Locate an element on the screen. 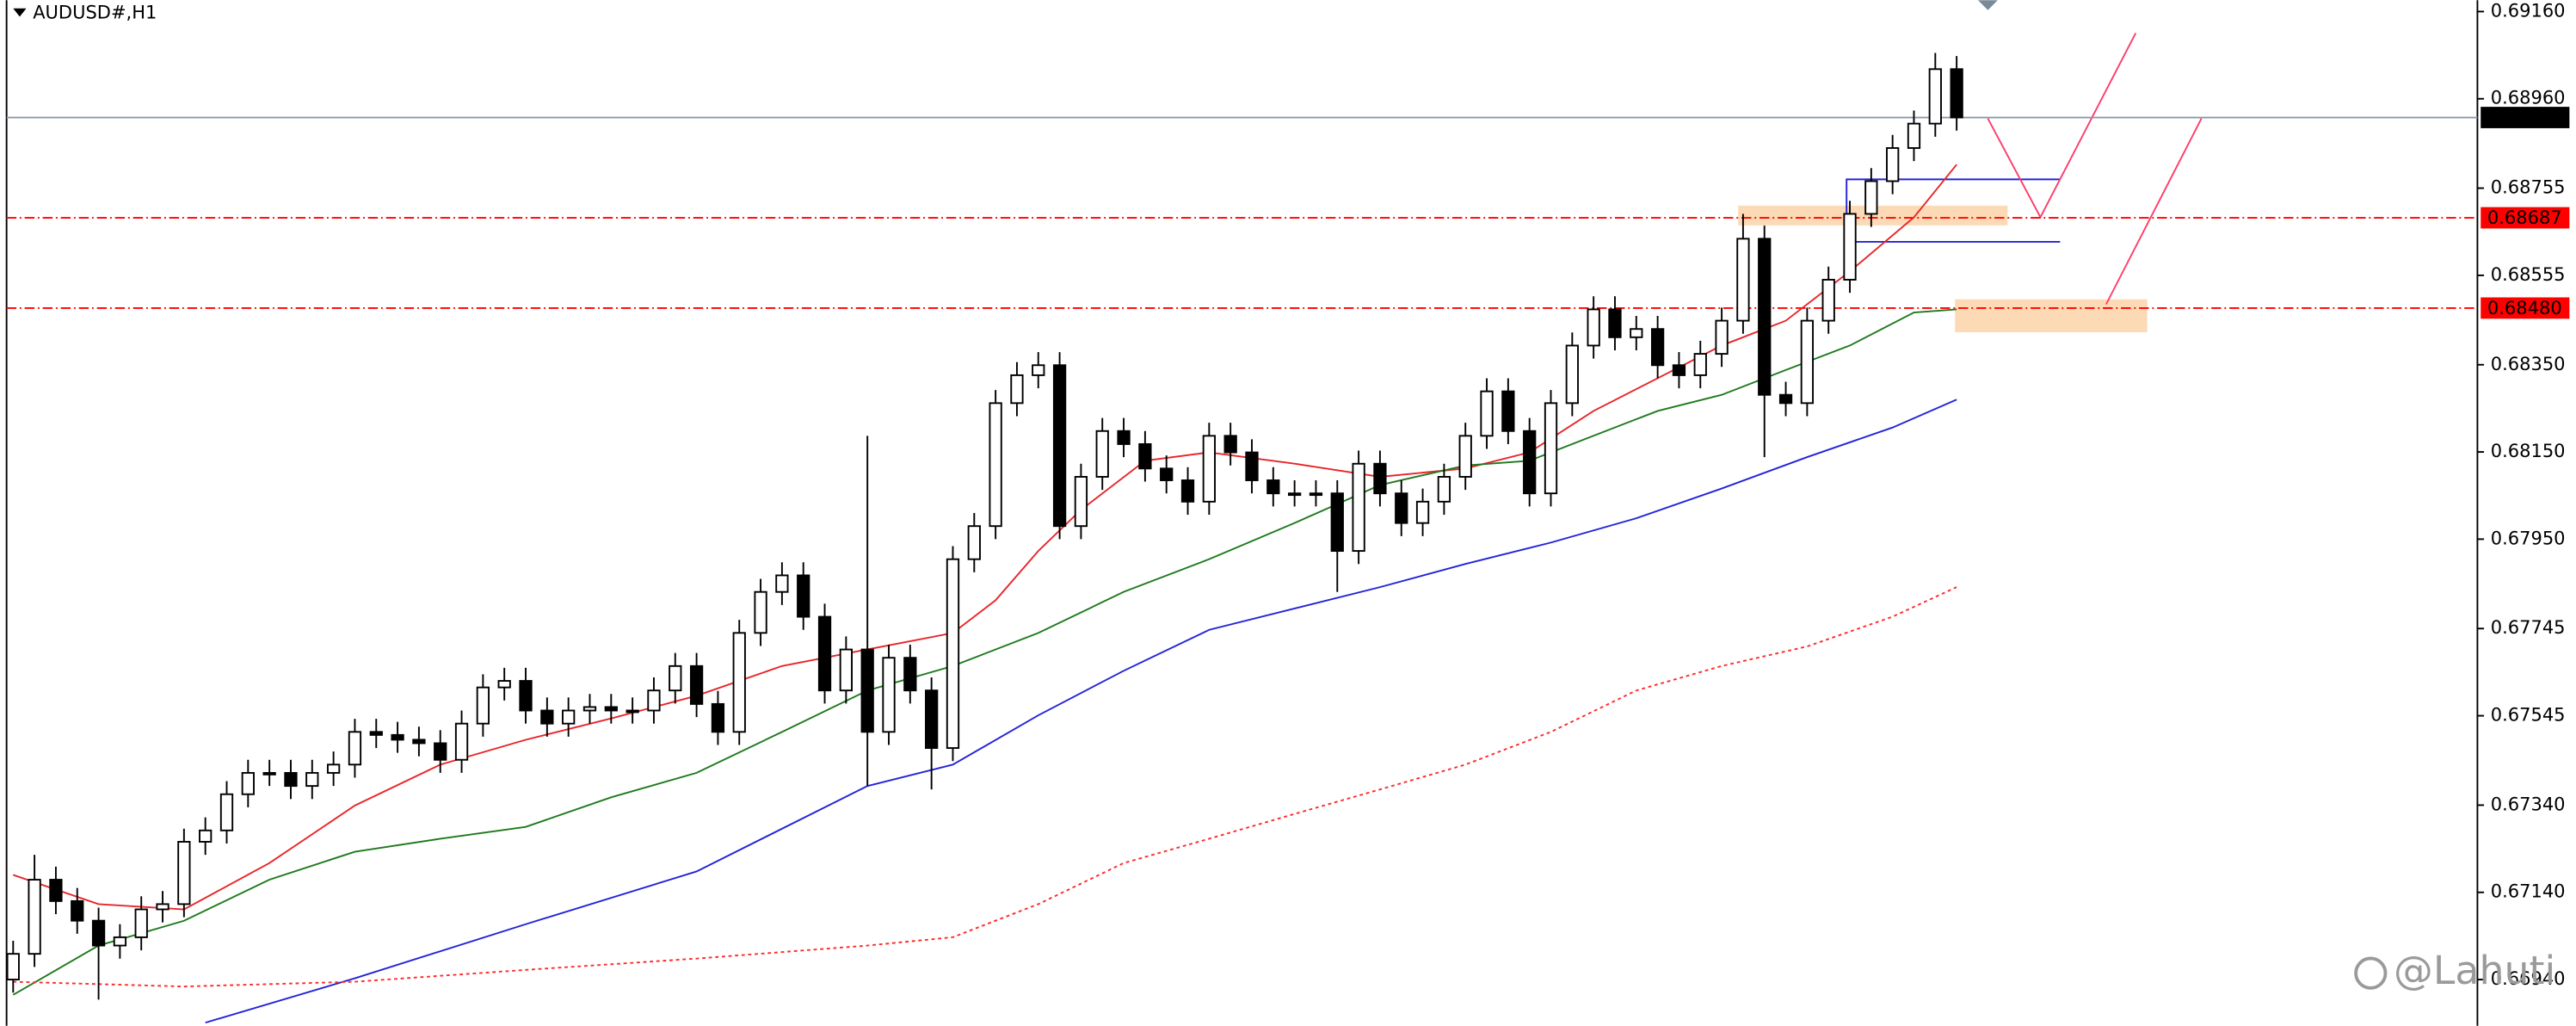 The width and height of the screenshot is (2576, 1026). y-tick-label: 0.67545 is located at coordinates (2528, 715).